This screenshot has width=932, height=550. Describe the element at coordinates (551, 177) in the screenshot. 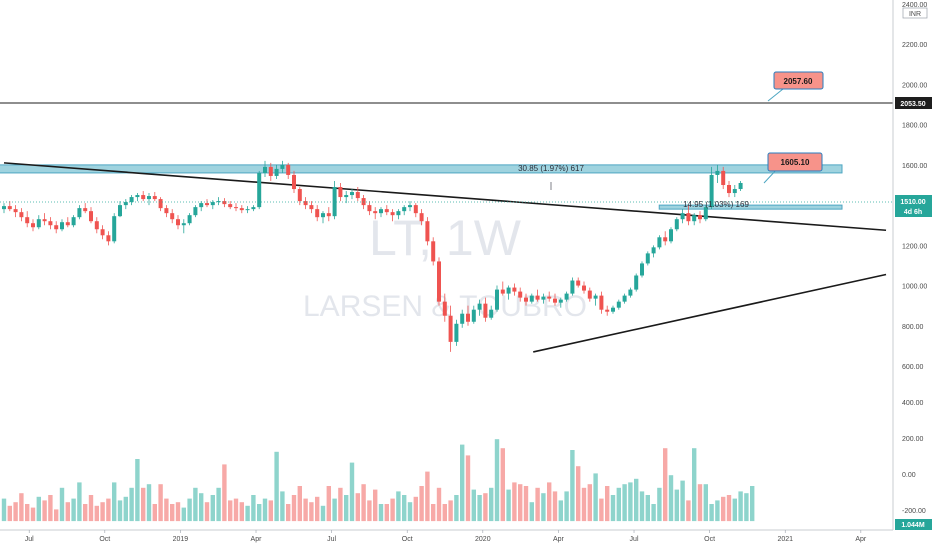

I see `measurement-1: 30.85 (1.97%) 617` at that location.